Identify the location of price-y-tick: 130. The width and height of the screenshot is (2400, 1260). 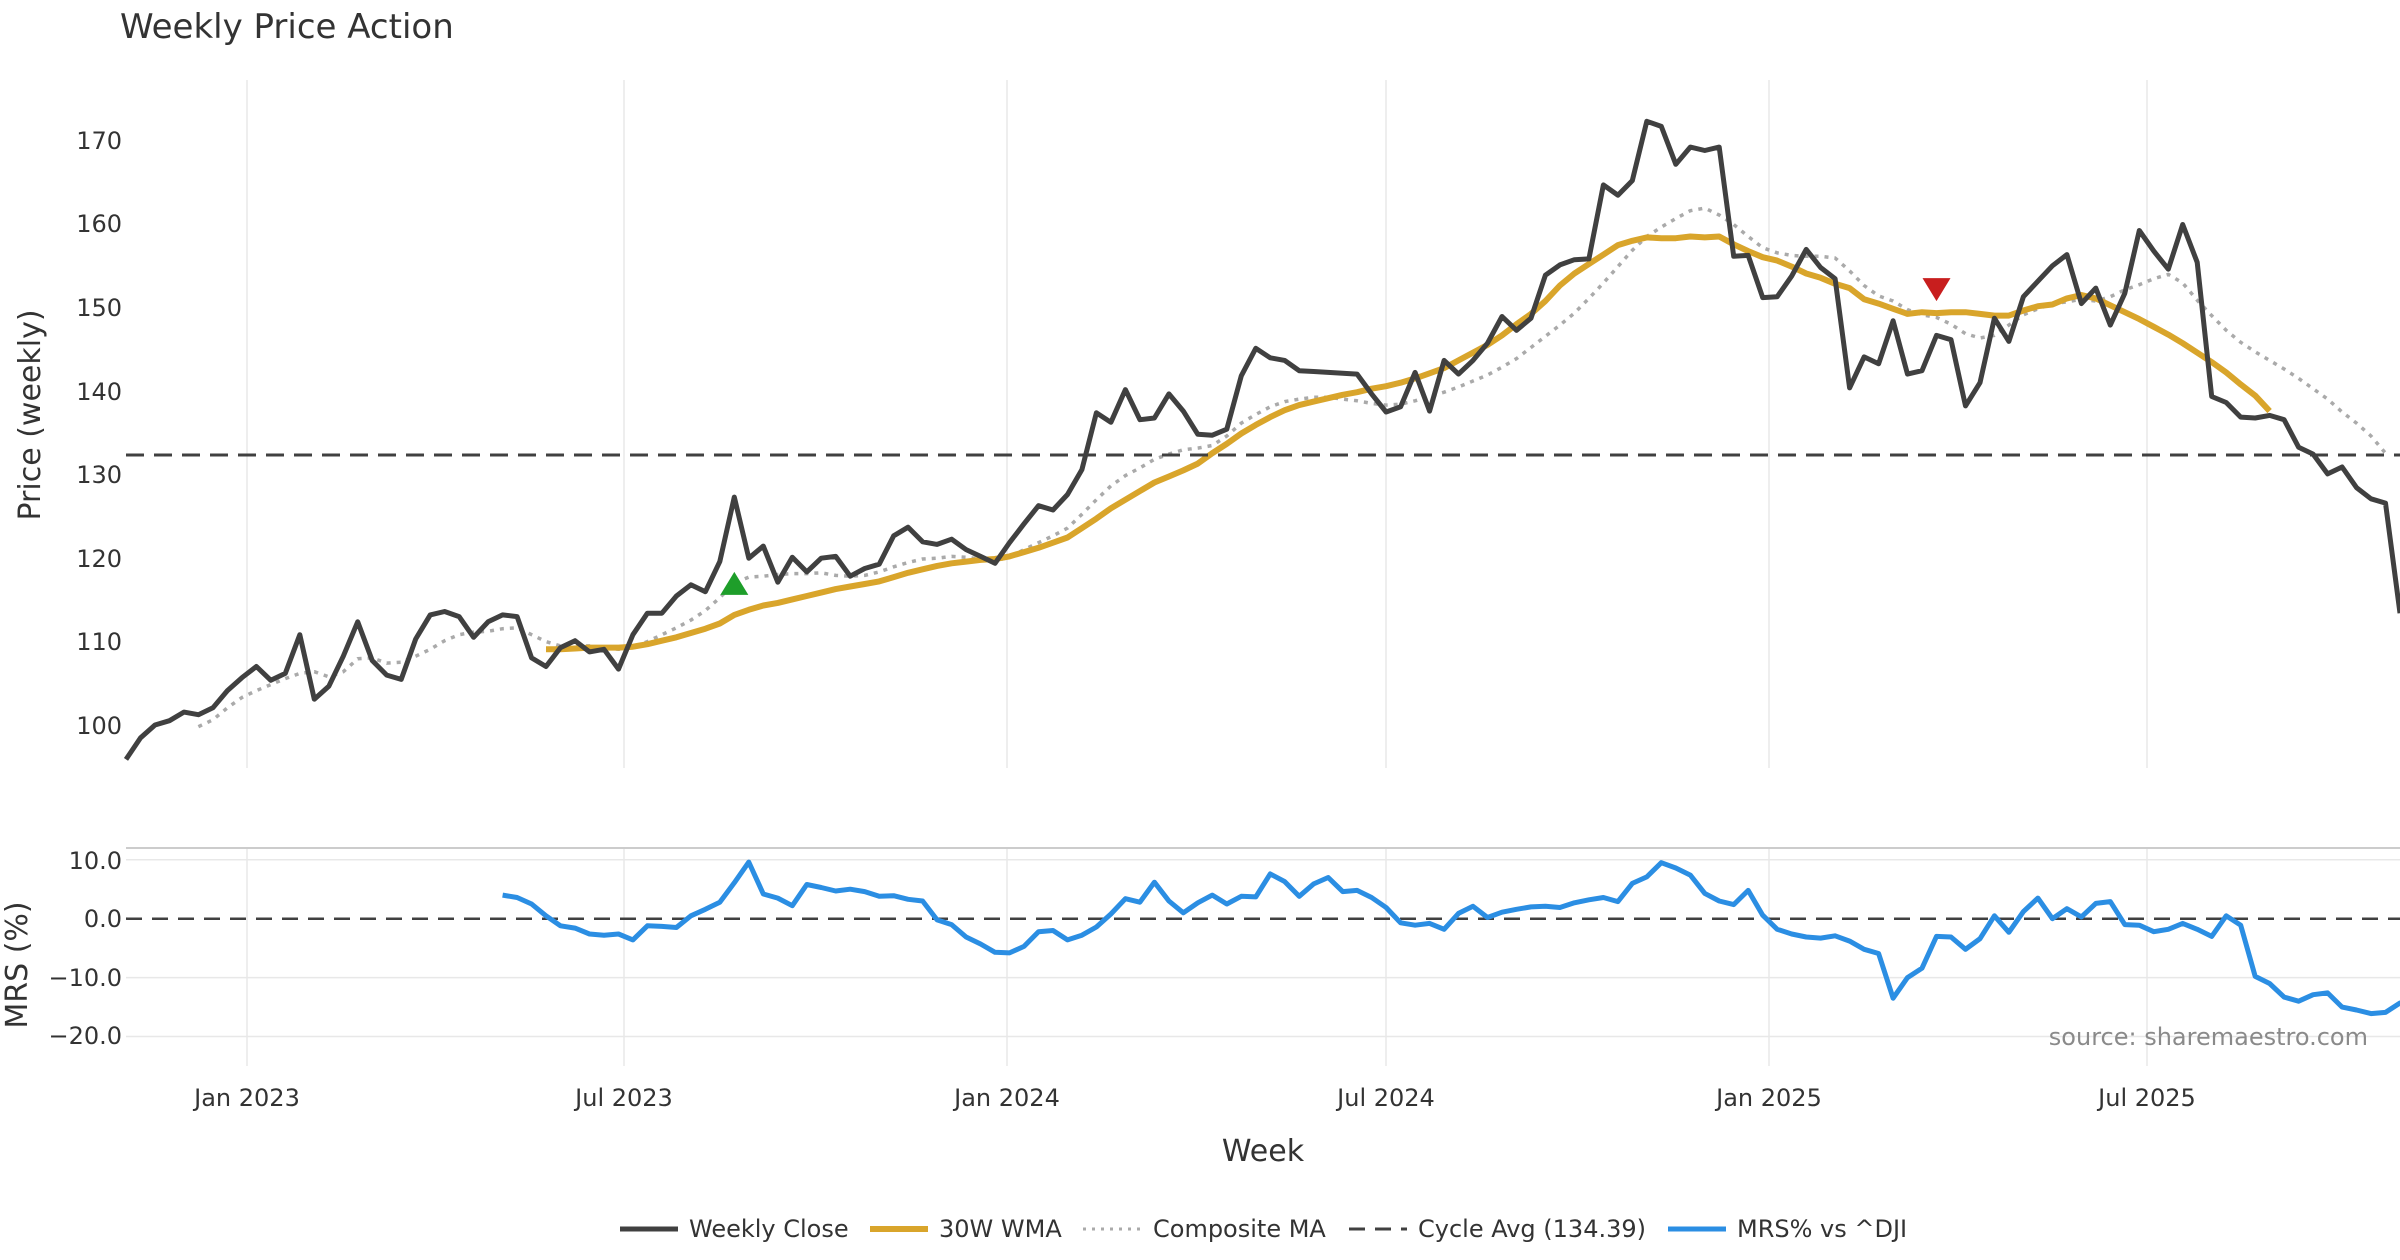
(99, 475).